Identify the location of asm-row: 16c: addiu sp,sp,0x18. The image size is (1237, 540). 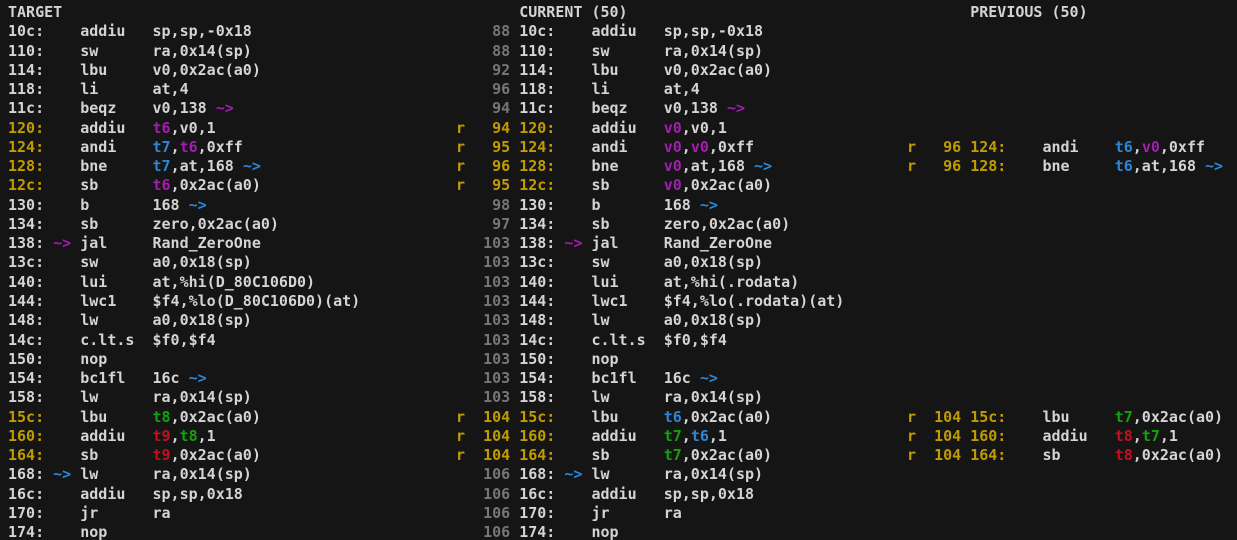
(184, 494).